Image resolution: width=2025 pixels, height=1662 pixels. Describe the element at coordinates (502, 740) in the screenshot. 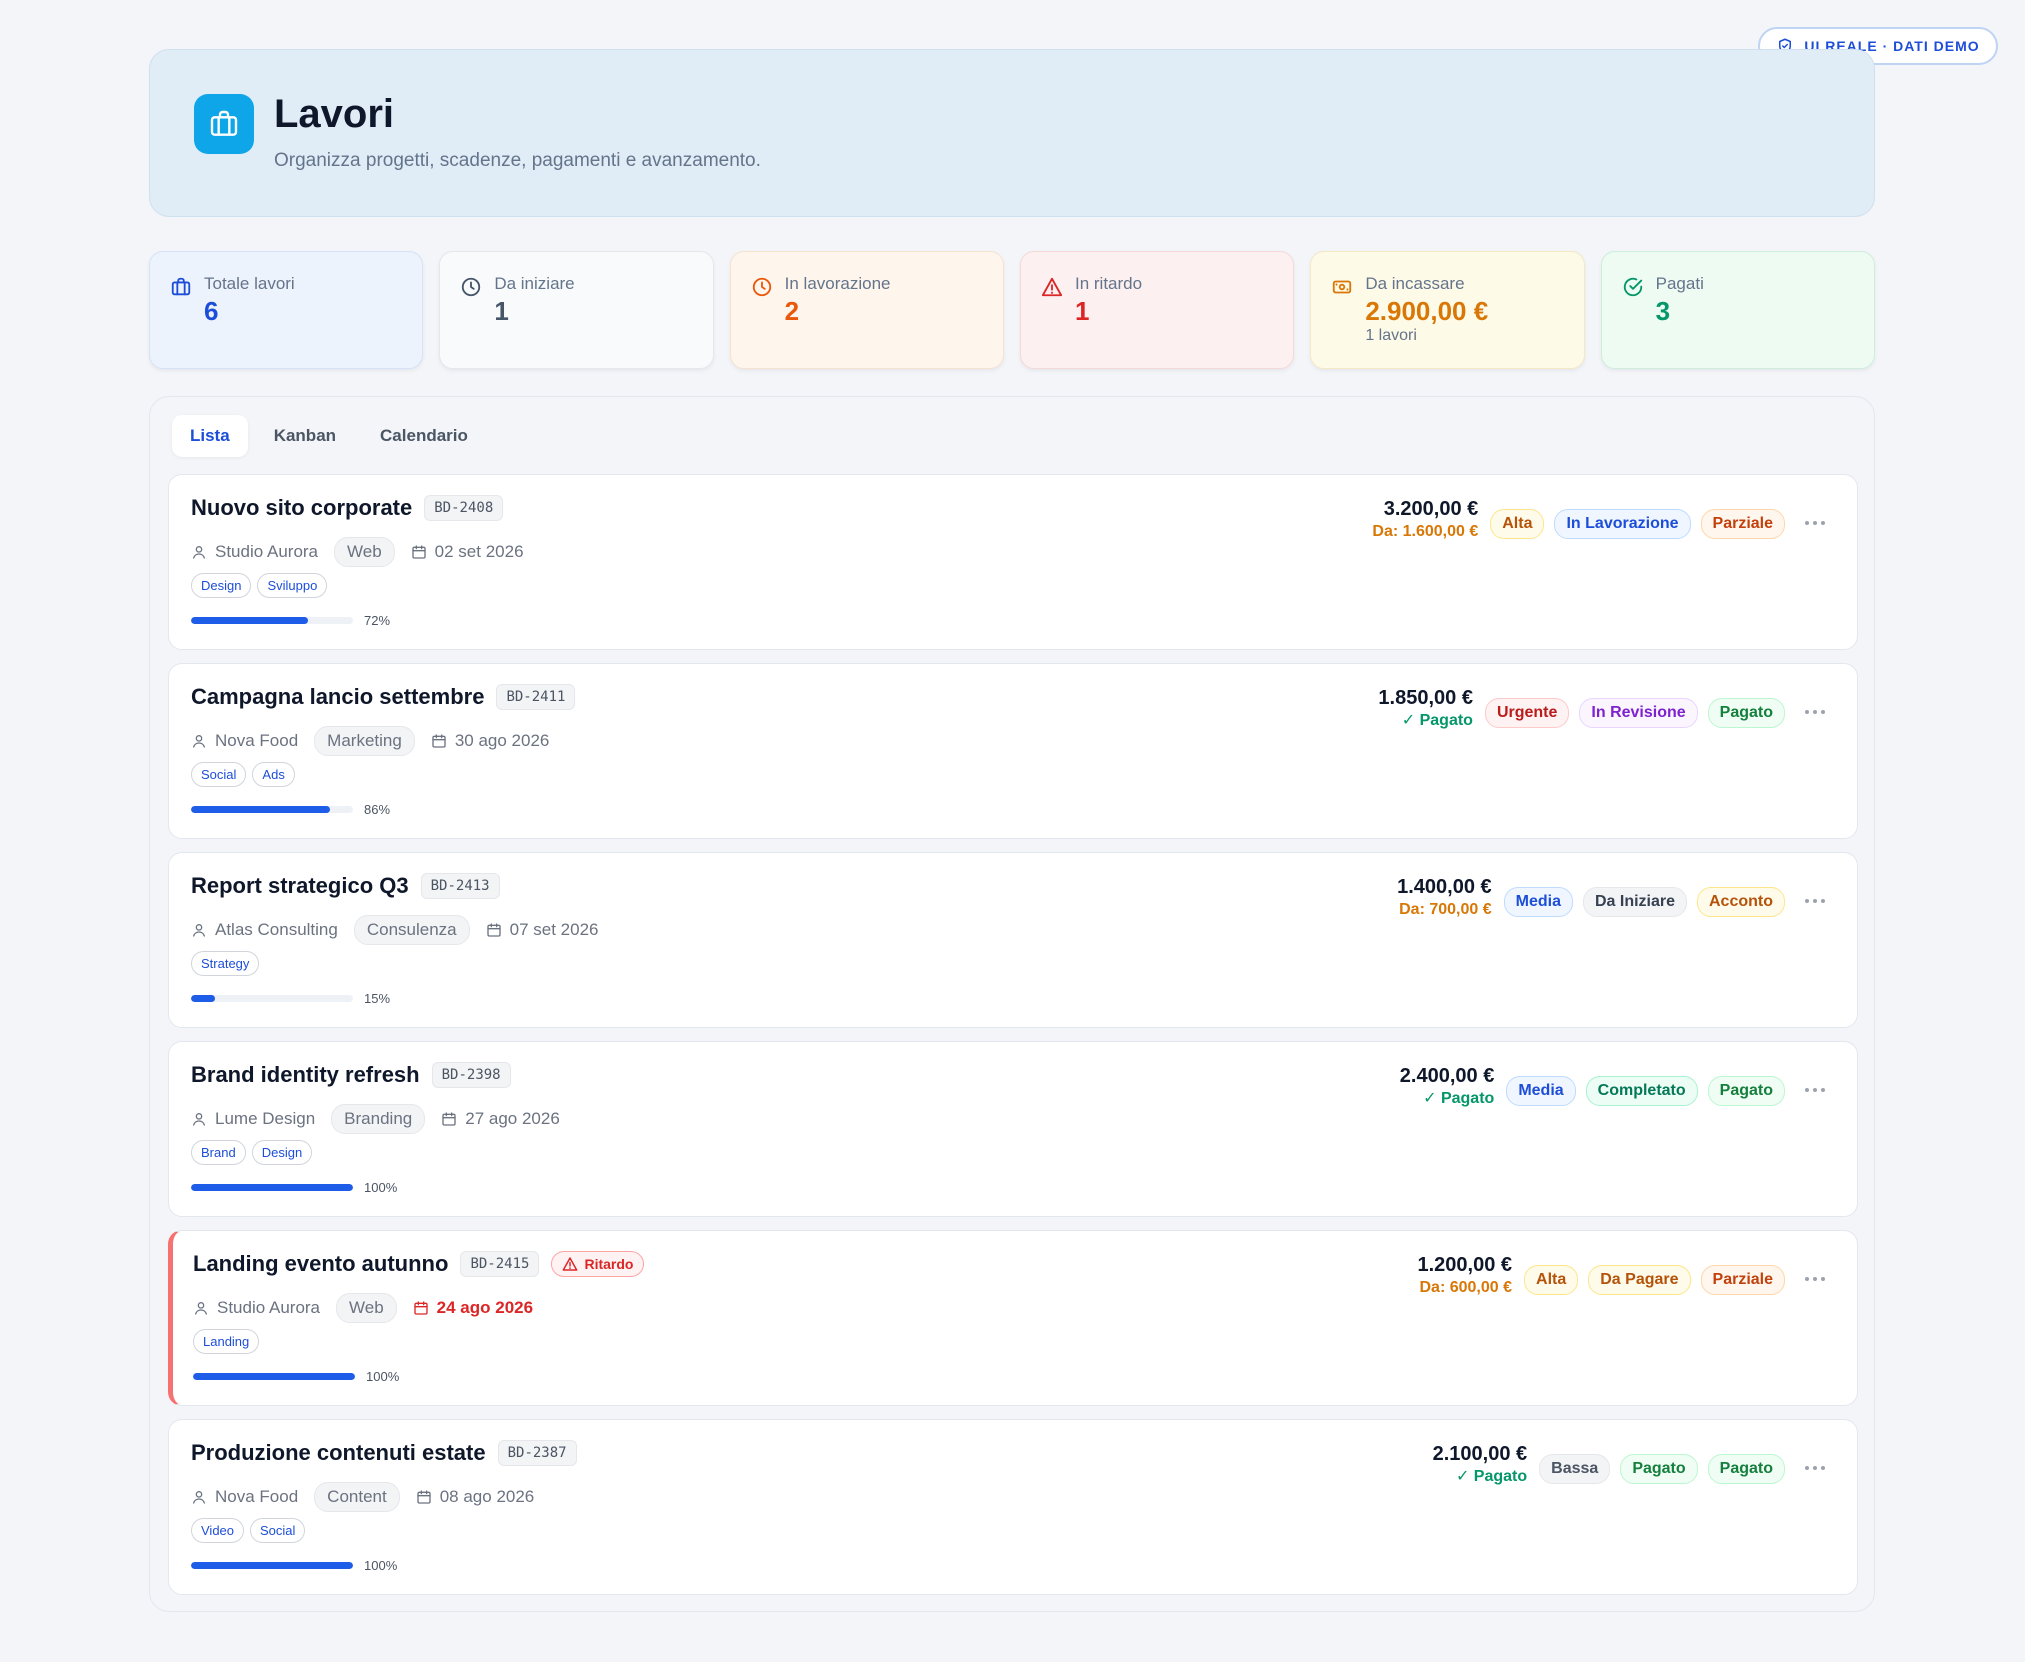

I see `job-date-label: 30 ago 2026` at that location.